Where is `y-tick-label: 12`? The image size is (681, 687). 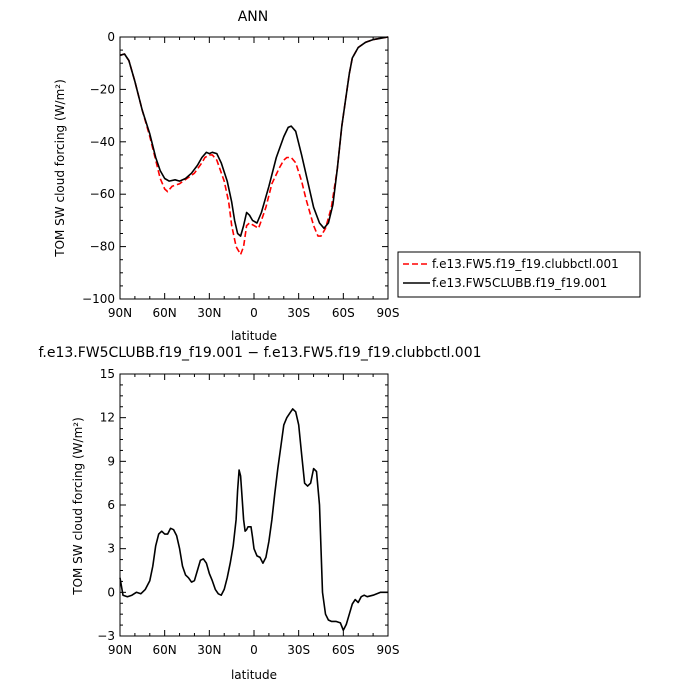 y-tick-label: 12 is located at coordinates (107, 418).